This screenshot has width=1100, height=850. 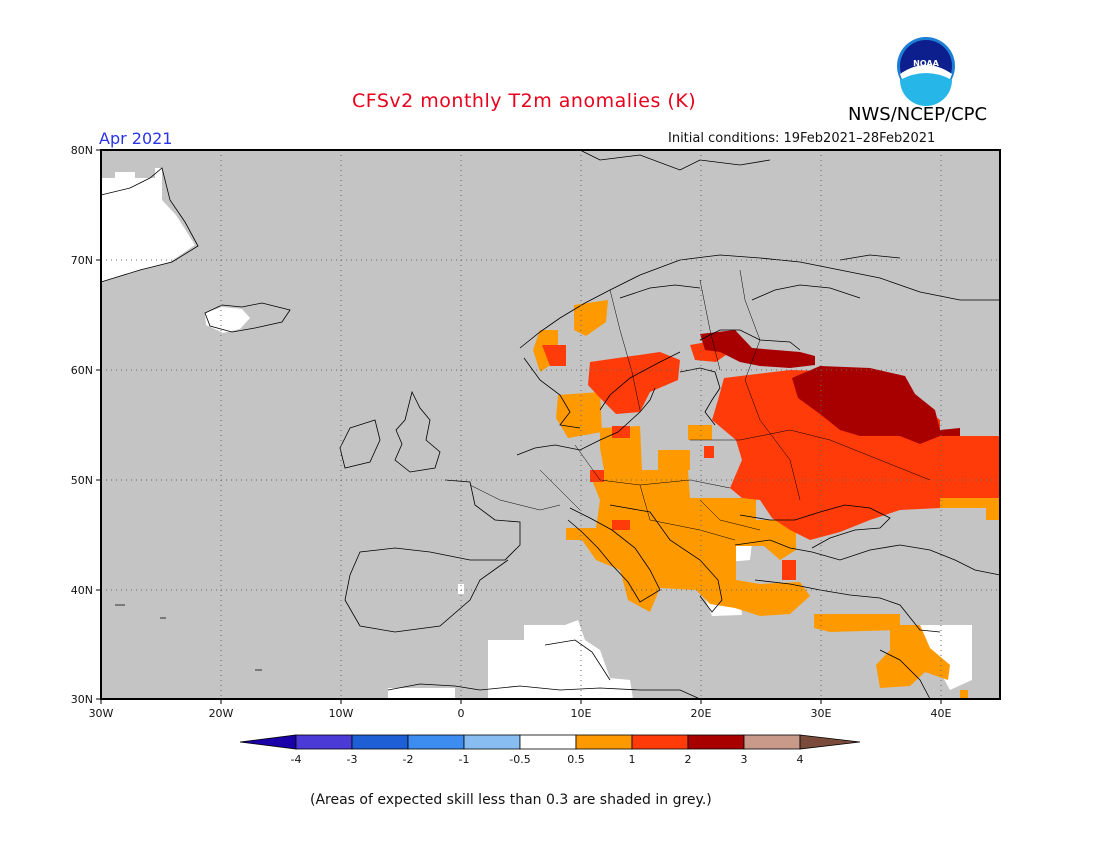 What do you see at coordinates (926, 71) in the screenshot?
I see `noaa-logo: NOAA` at bounding box center [926, 71].